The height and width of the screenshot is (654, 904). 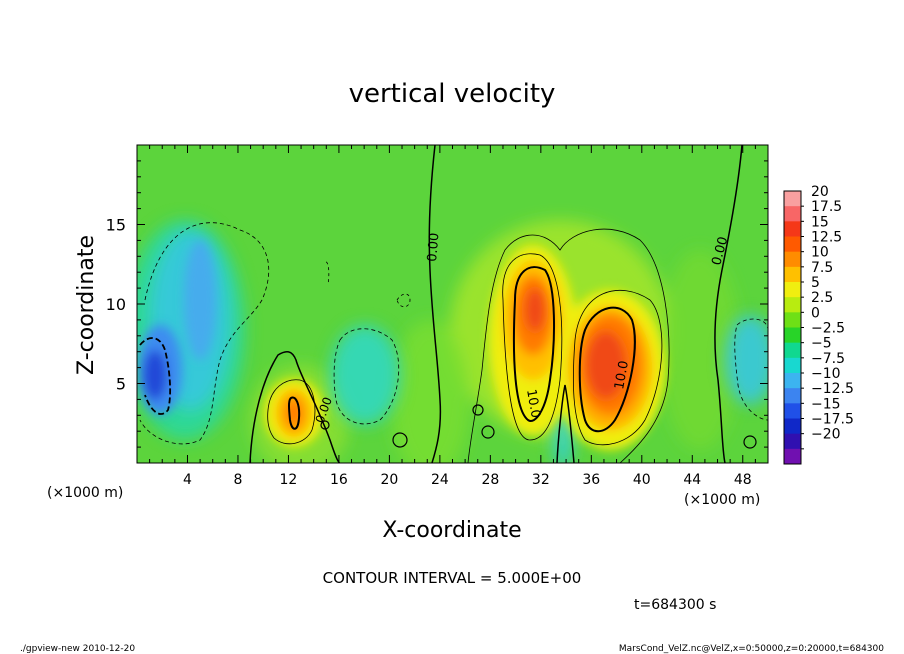 I want to click on y-tick-label: 15, so click(x=116, y=225).